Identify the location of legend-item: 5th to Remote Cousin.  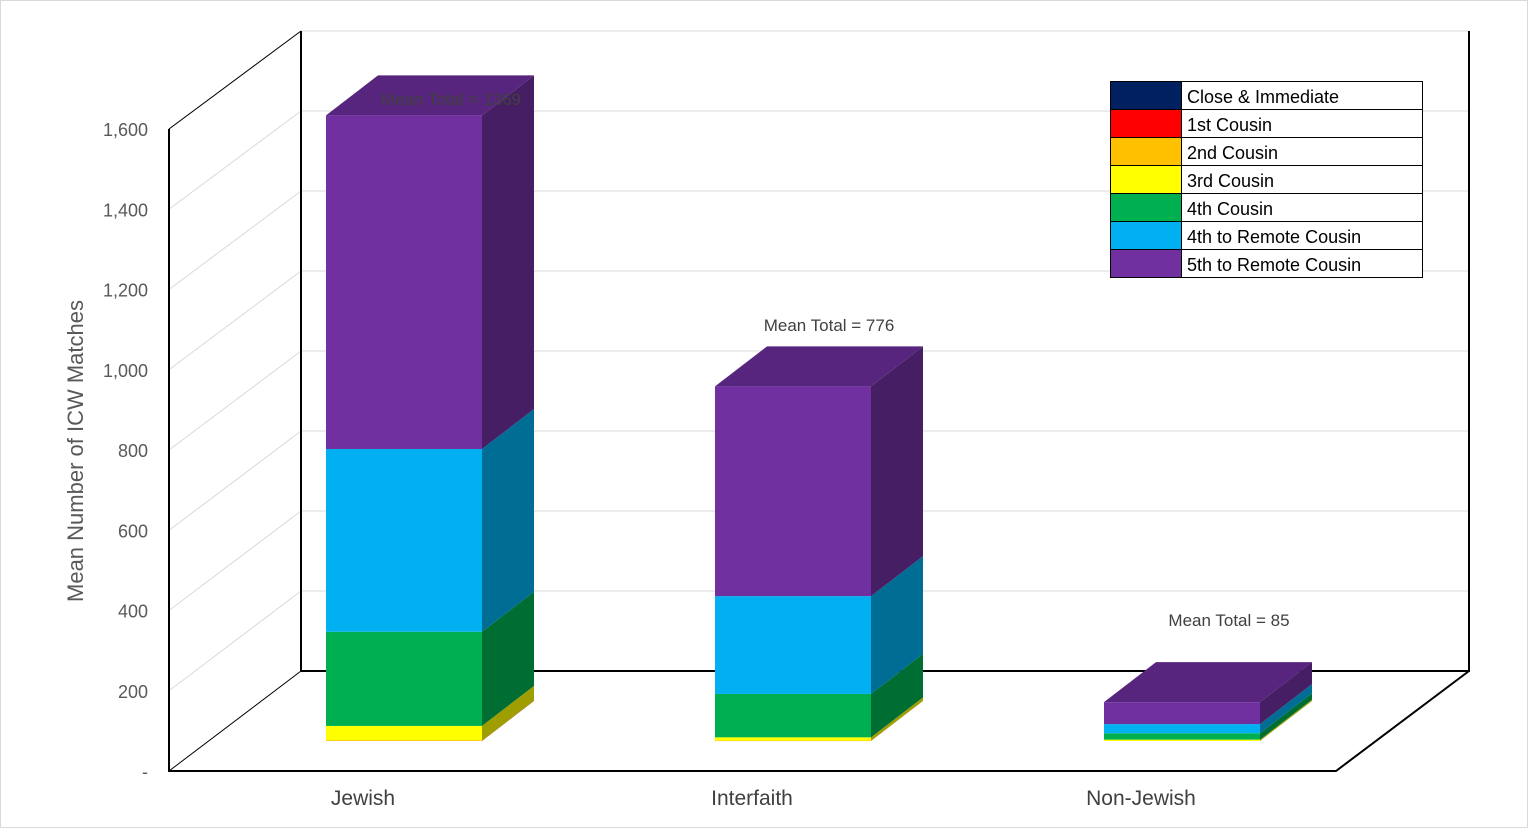
(1266, 263).